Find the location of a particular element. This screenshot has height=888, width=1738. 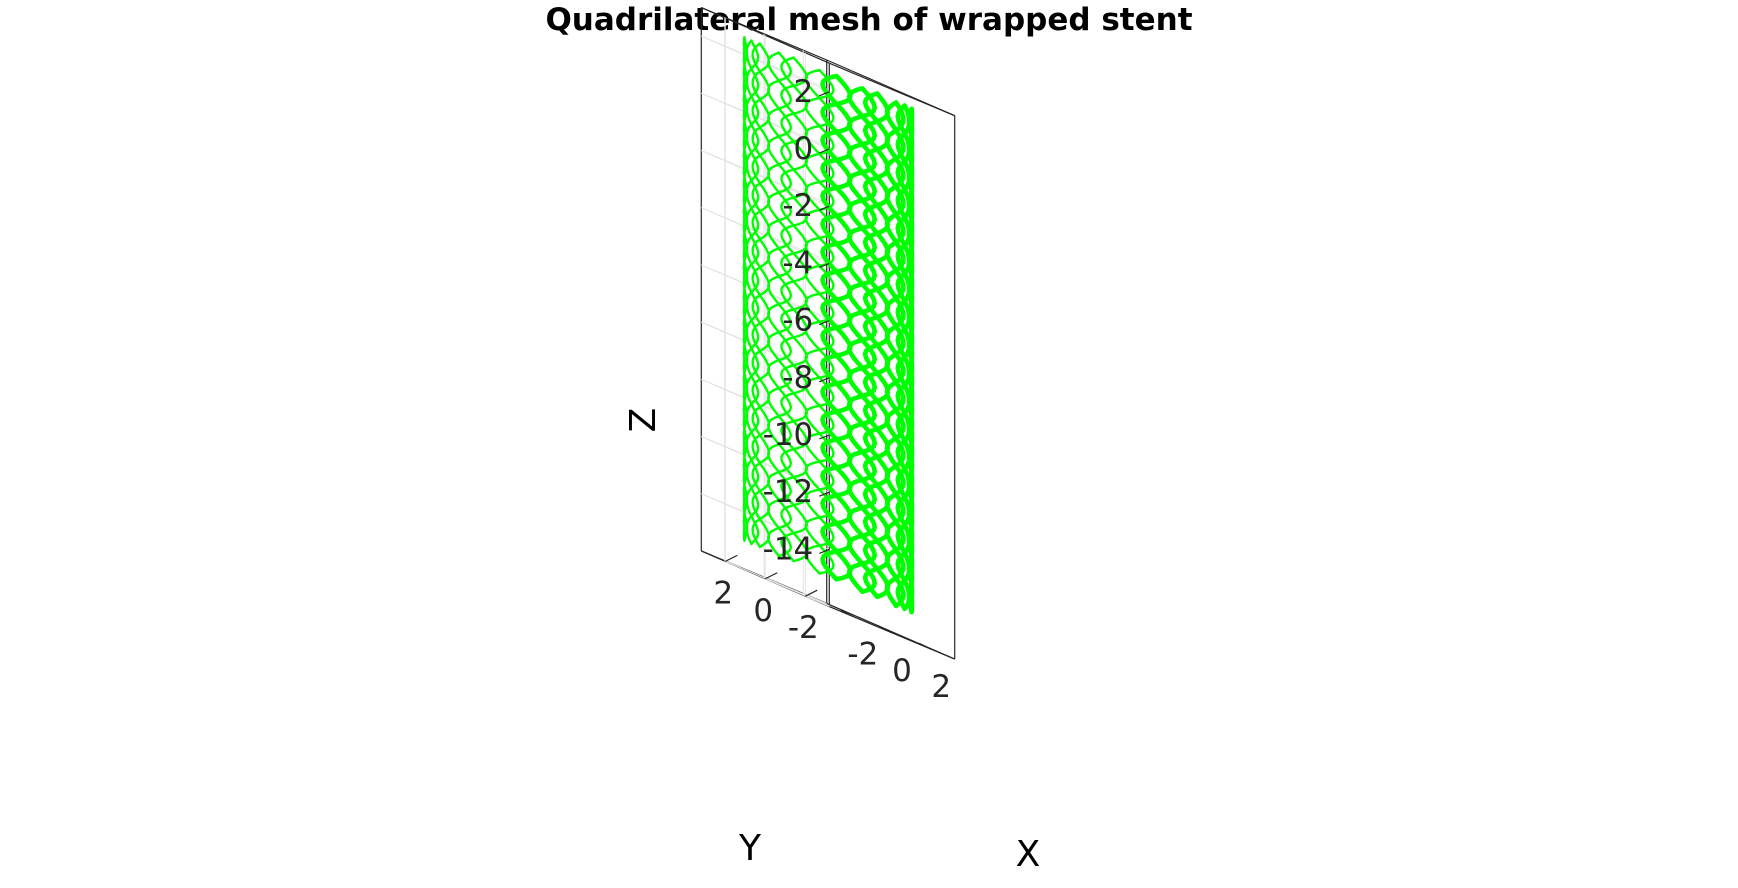

z-tick-label: -10 is located at coordinates (788, 435).